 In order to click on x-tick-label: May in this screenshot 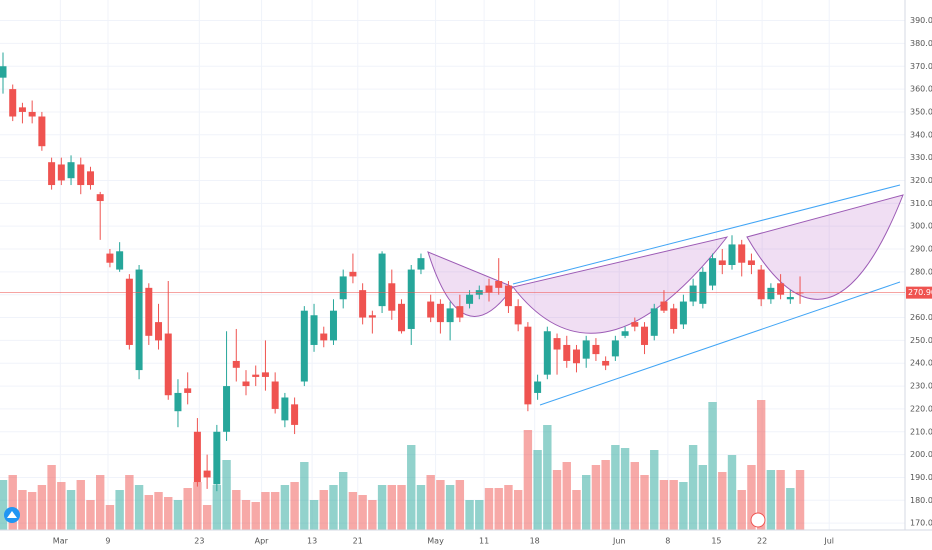, I will do `click(435, 541)`.